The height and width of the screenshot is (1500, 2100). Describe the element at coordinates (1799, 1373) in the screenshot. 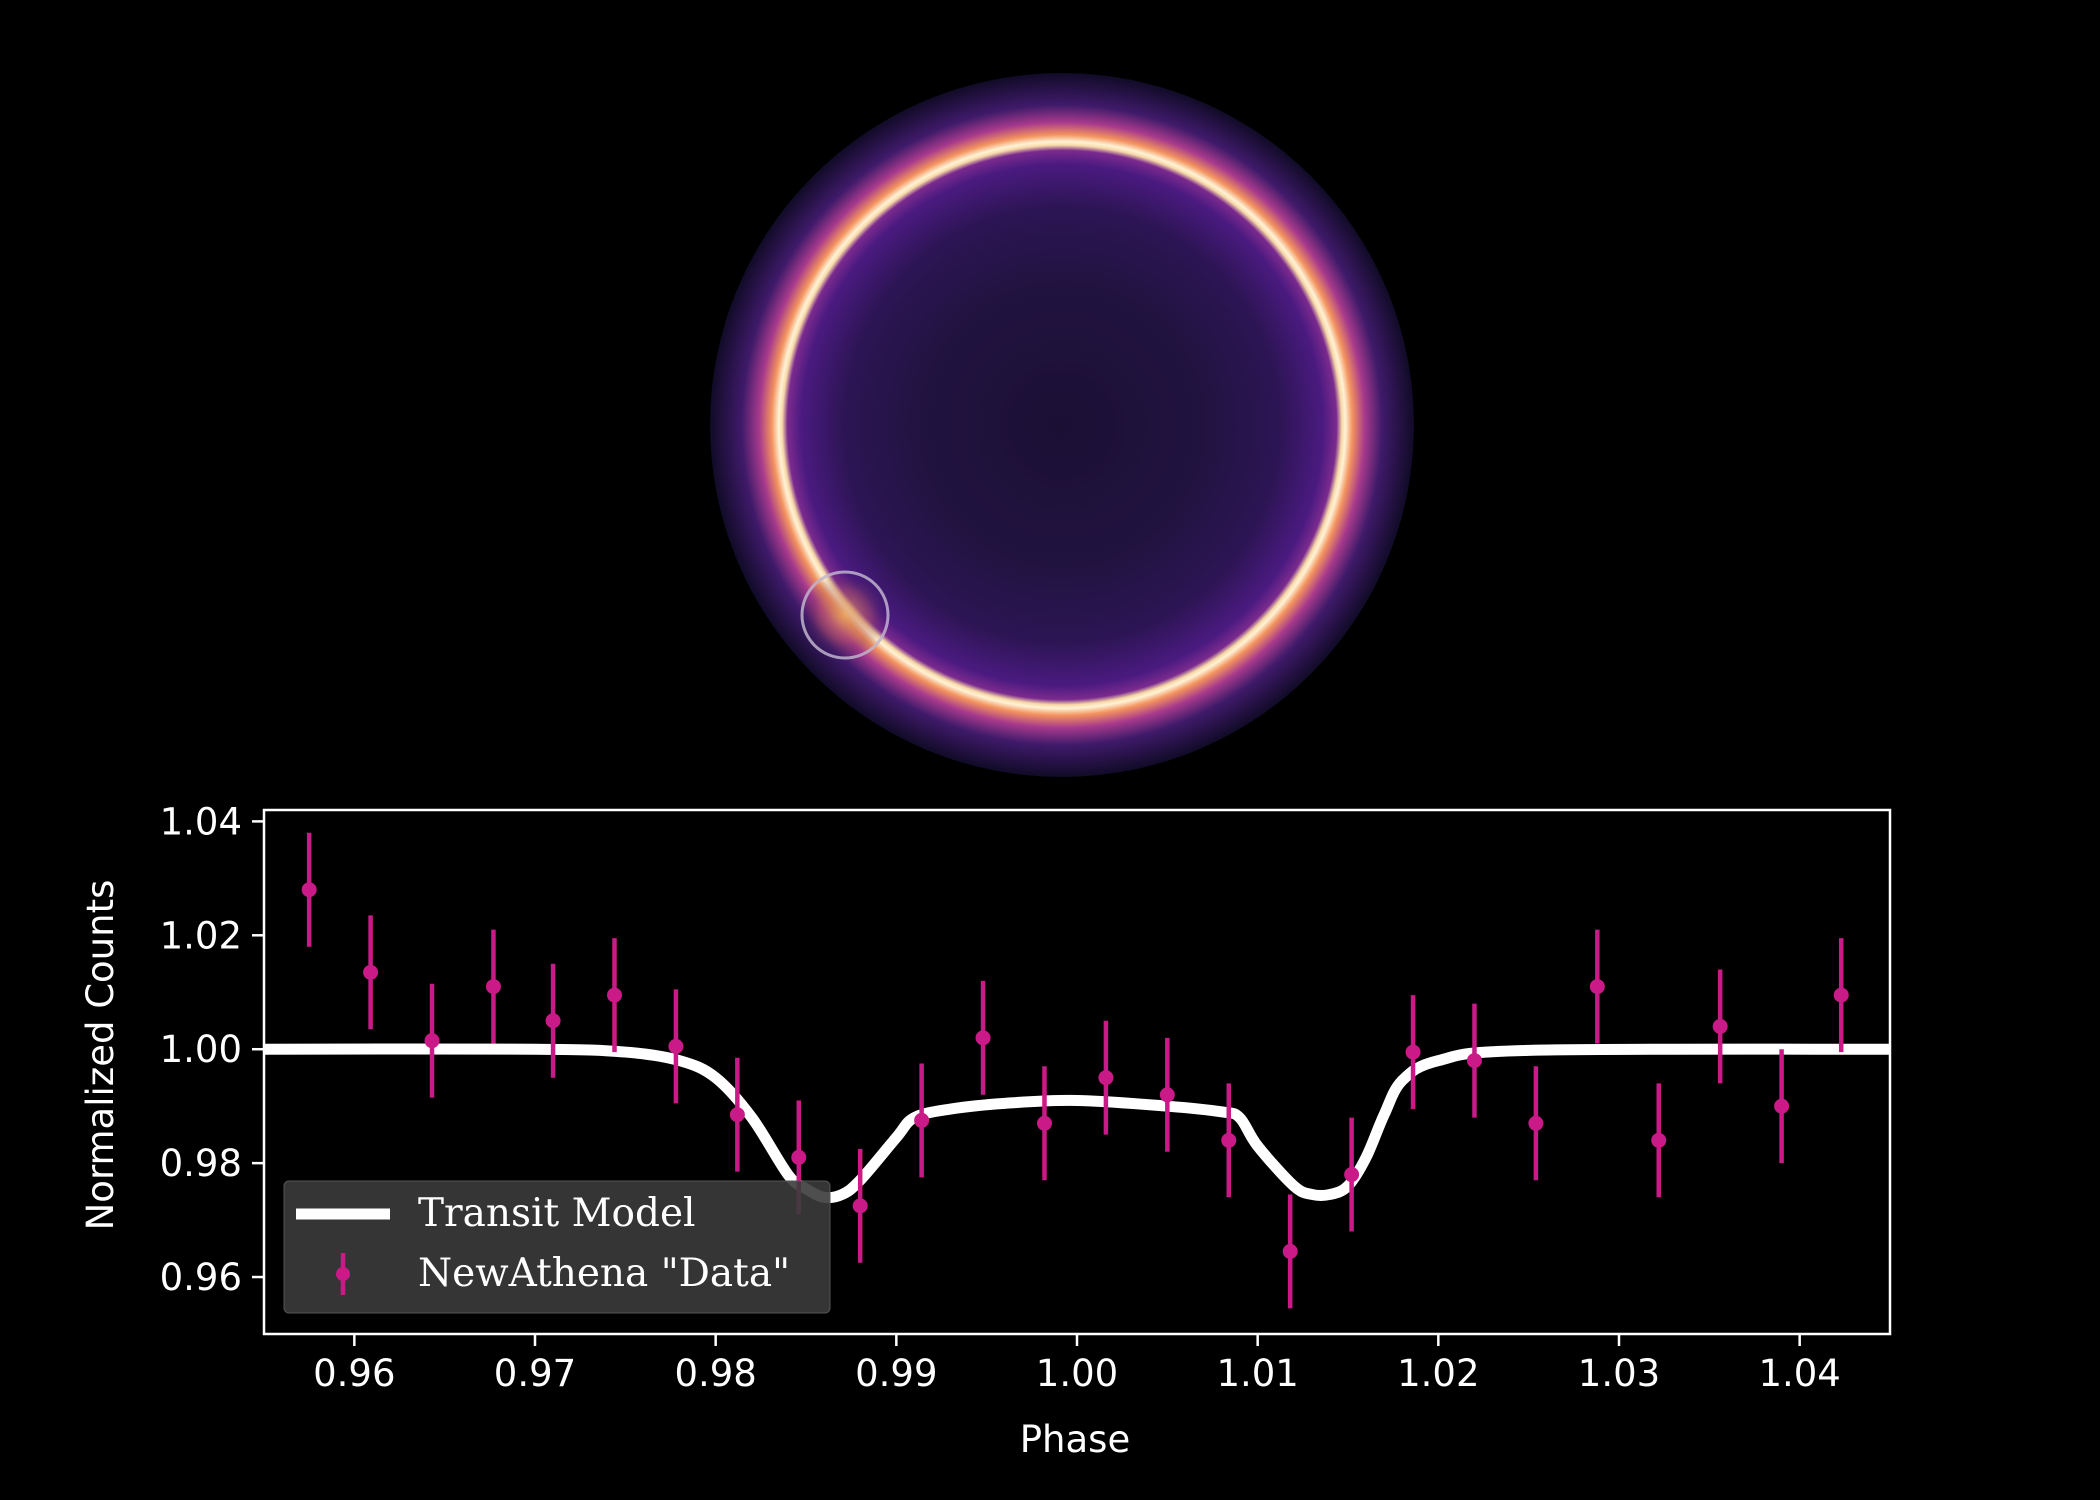

I see `x-tick-label: 1.04` at that location.